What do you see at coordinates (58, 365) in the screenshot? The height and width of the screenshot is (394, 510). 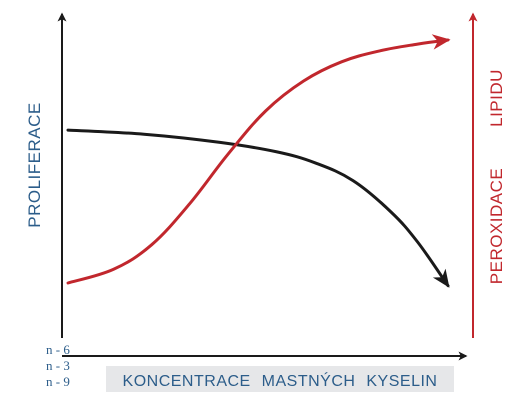 I see `x-tick-label-n3: n - 3` at bounding box center [58, 365].